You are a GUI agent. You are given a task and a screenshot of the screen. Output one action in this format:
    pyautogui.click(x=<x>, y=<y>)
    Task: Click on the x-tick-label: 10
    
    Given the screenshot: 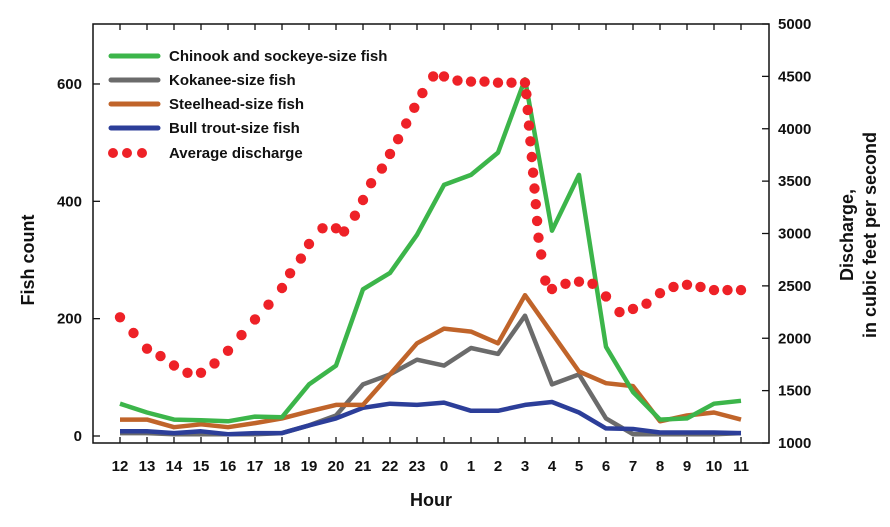 What is the action you would take?
    pyautogui.click(x=714, y=466)
    